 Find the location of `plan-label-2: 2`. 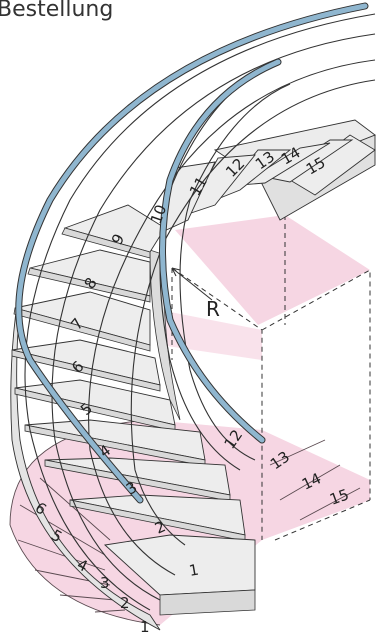

plan-label-2: 2 is located at coordinates (125, 603).